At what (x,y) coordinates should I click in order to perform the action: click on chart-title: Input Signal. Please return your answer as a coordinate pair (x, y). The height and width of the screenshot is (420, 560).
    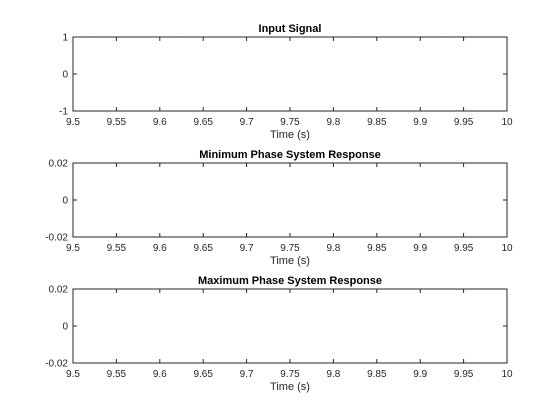
    Looking at the image, I should click on (290, 29).